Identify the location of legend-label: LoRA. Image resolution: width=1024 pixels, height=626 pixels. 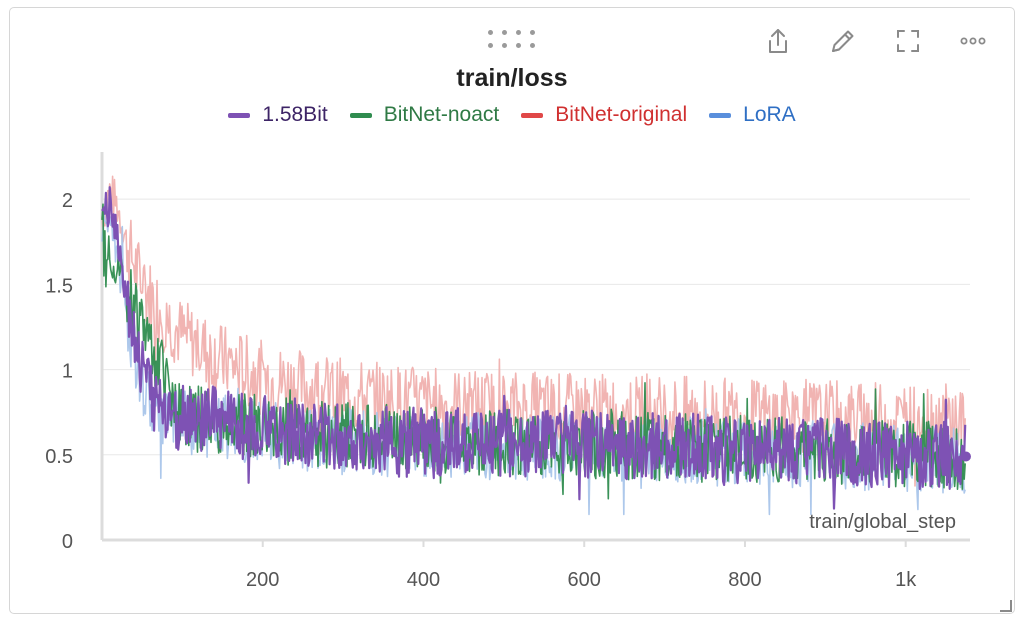
(769, 114).